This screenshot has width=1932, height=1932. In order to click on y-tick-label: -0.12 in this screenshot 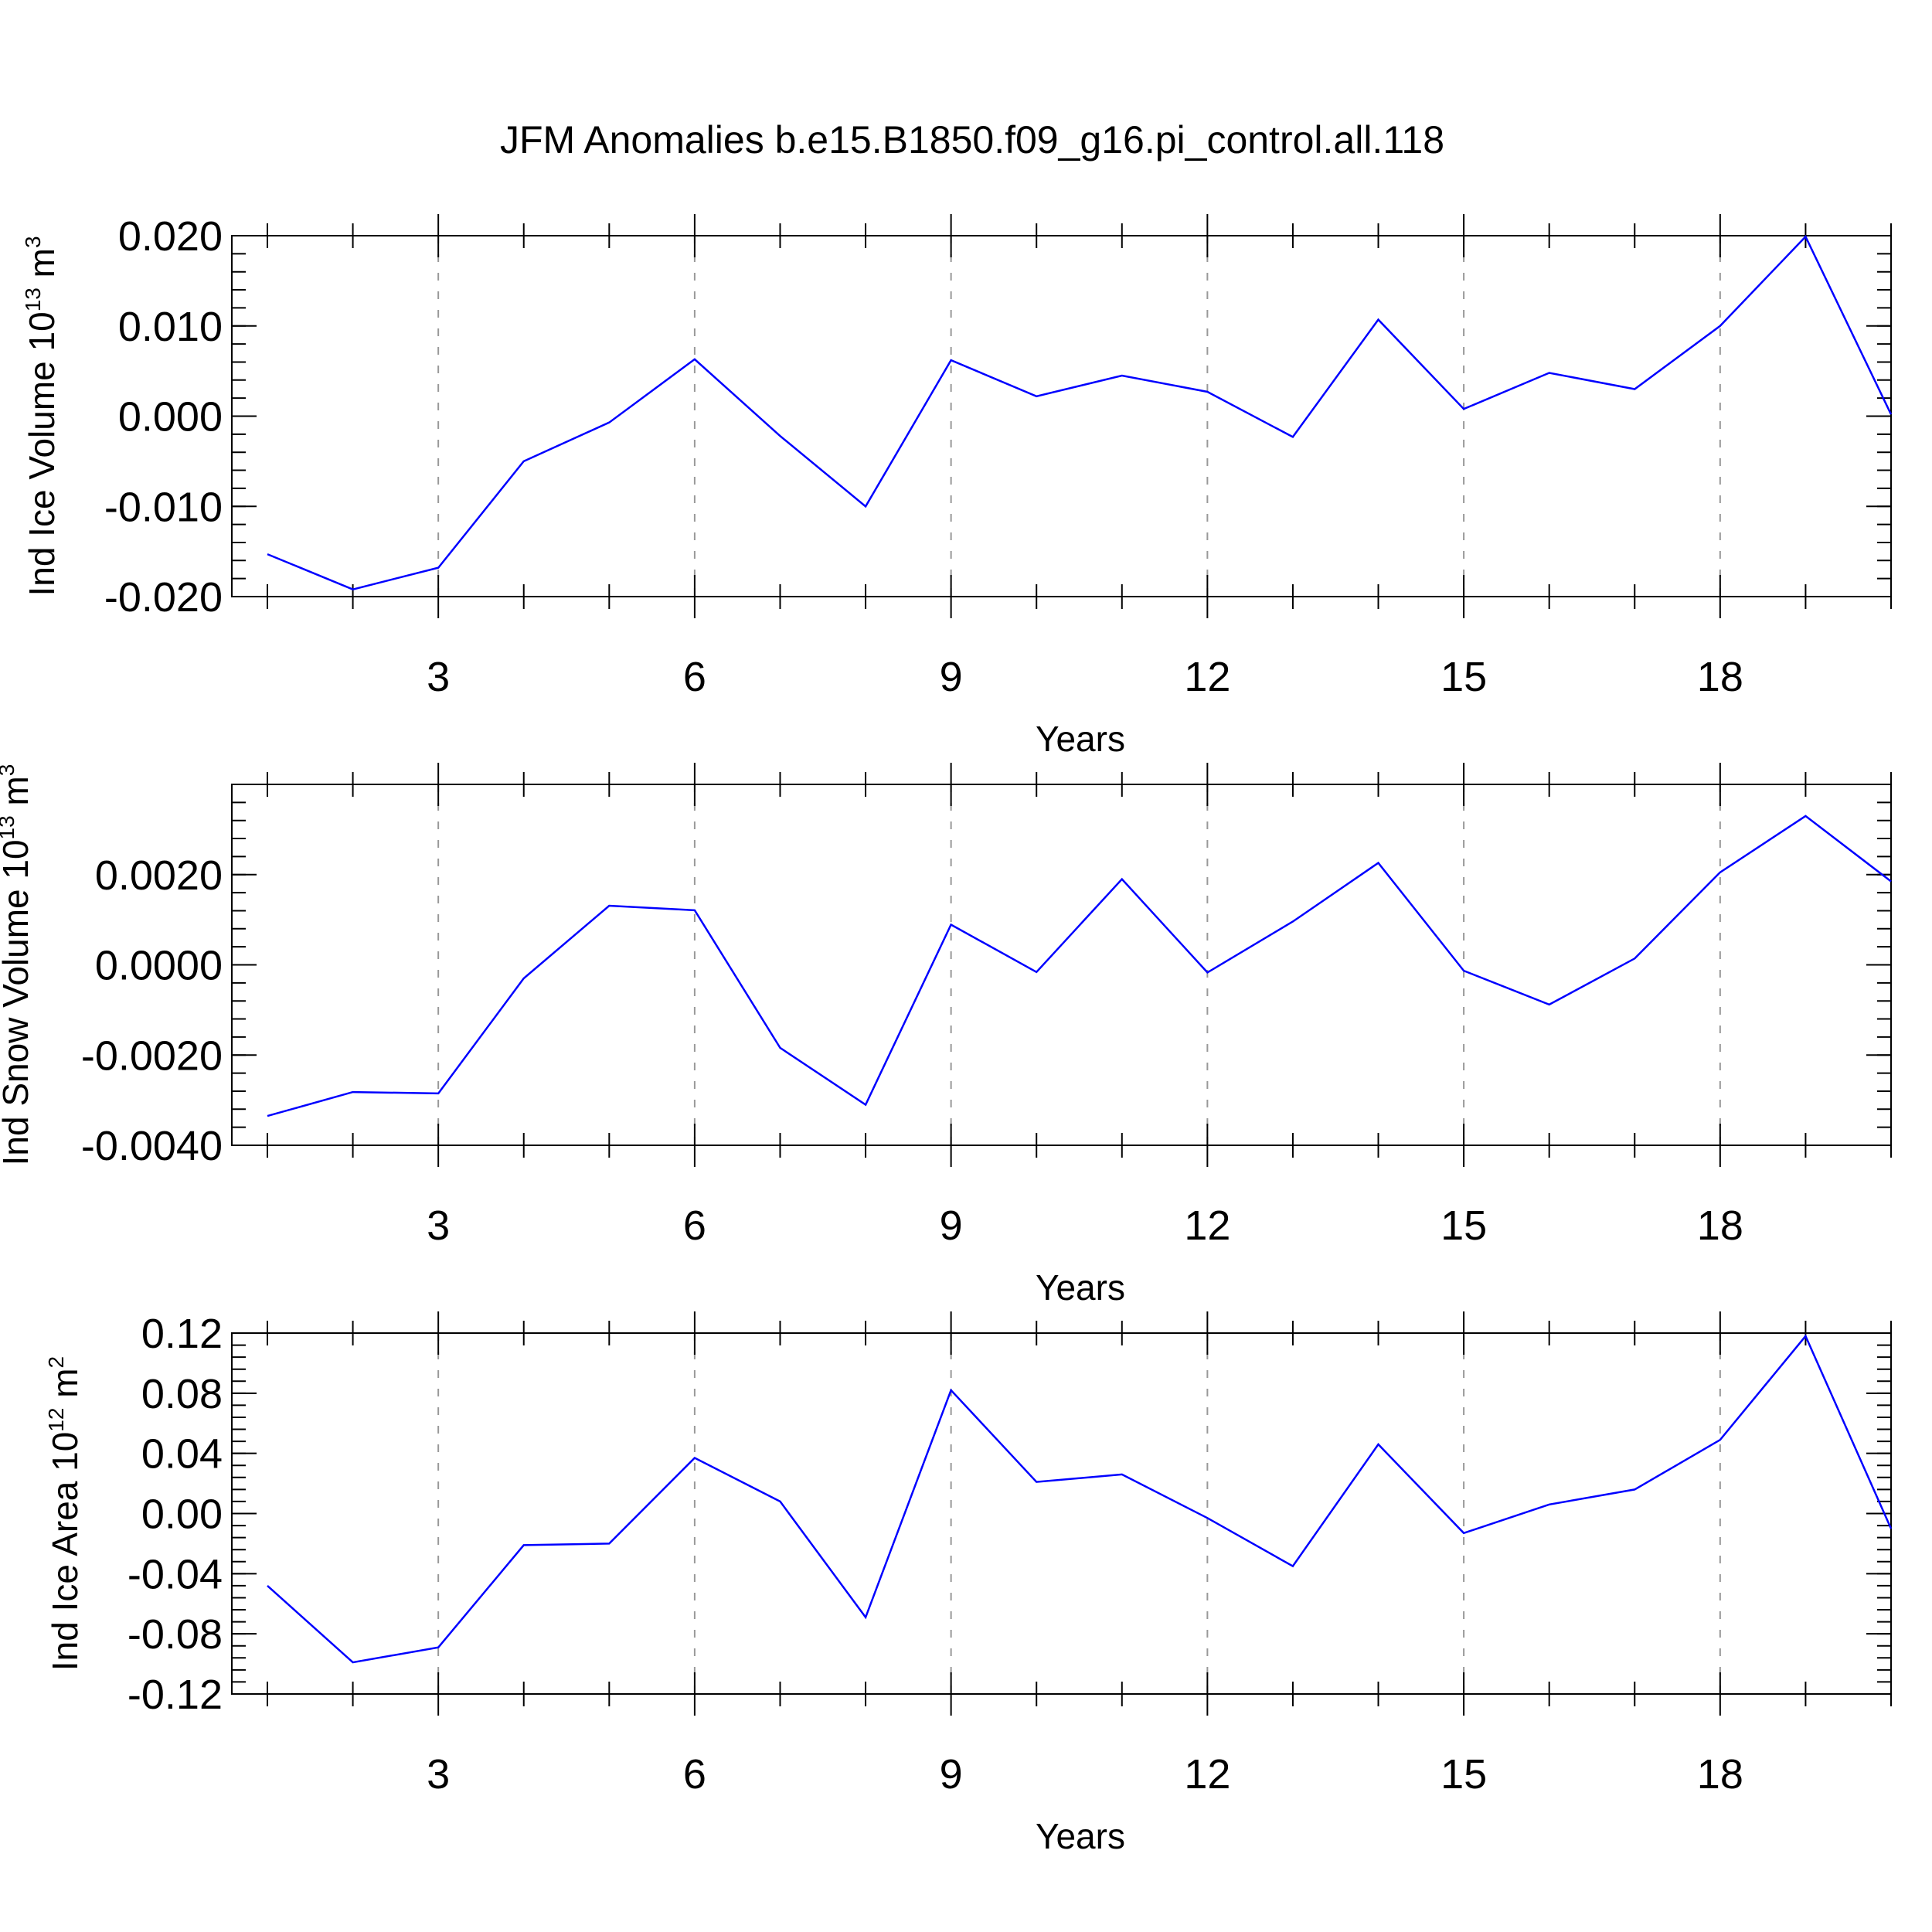, I will do `click(176, 1695)`.